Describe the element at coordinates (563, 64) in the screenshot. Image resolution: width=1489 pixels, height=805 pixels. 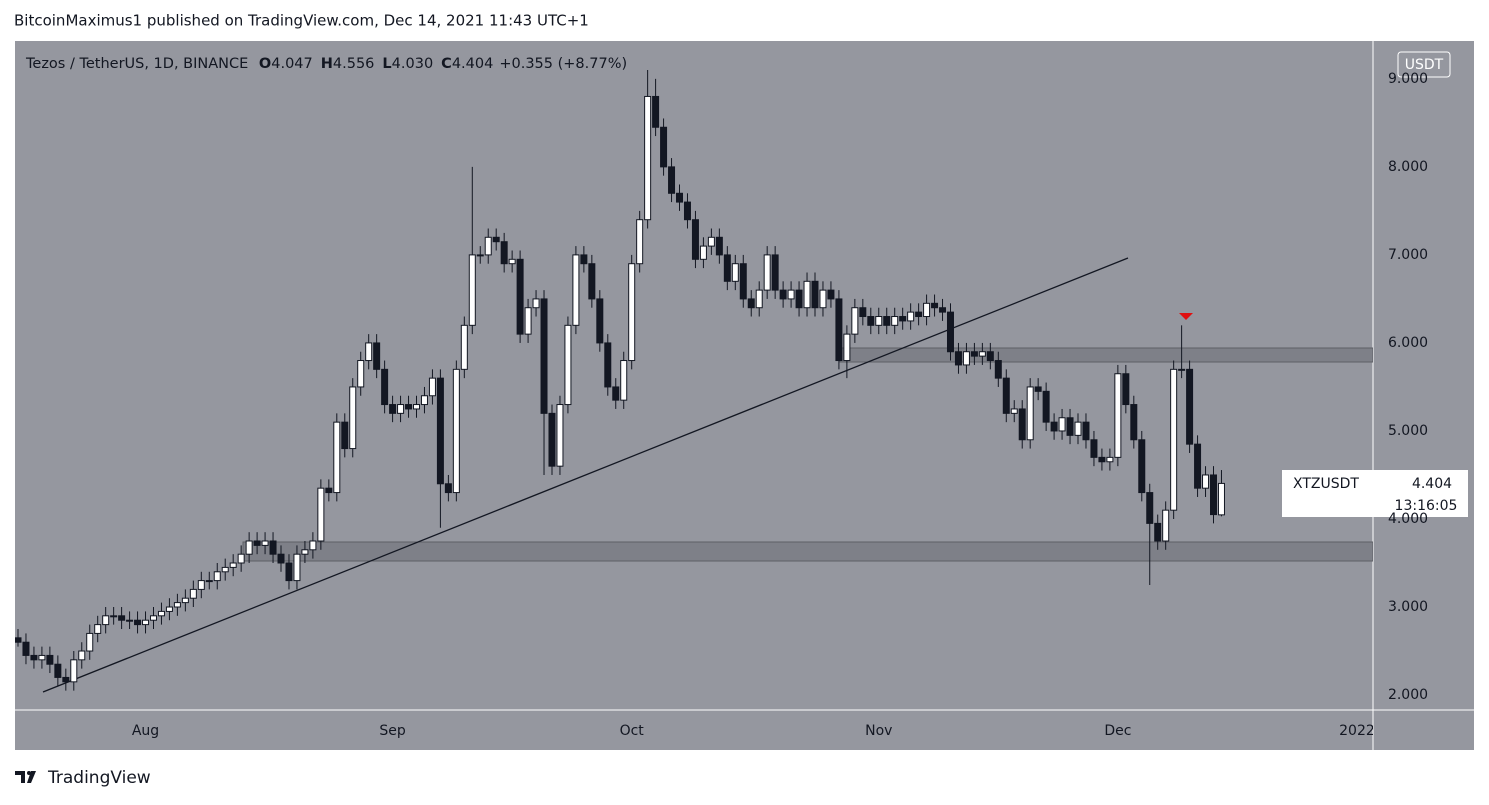
I see `legend-change: +0.355 (+8.77%)` at that location.